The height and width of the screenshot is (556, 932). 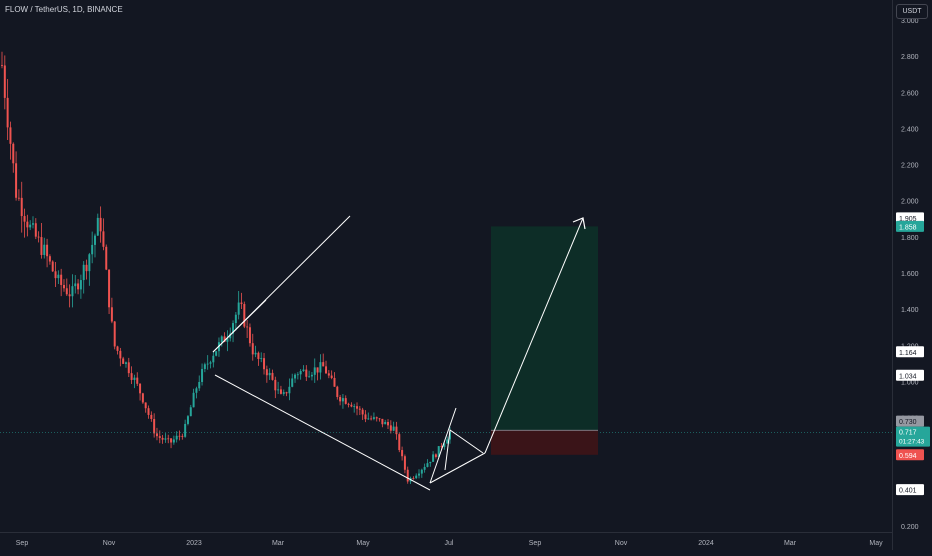 What do you see at coordinates (109, 543) in the screenshot?
I see `time-tick-label: Nov` at bounding box center [109, 543].